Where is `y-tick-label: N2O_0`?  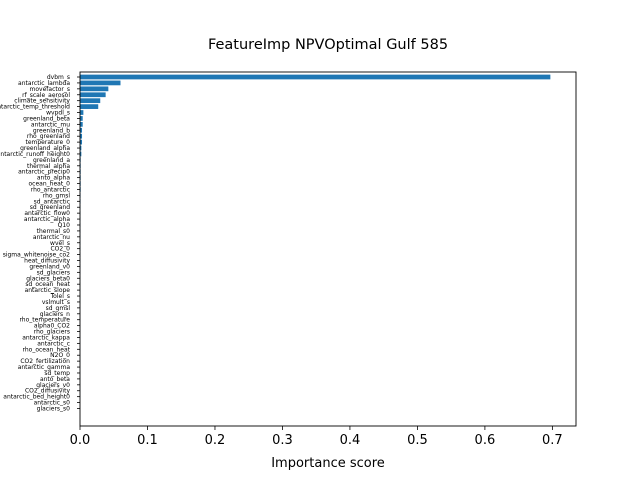
y-tick-label: N2O_0 is located at coordinates (60, 355).